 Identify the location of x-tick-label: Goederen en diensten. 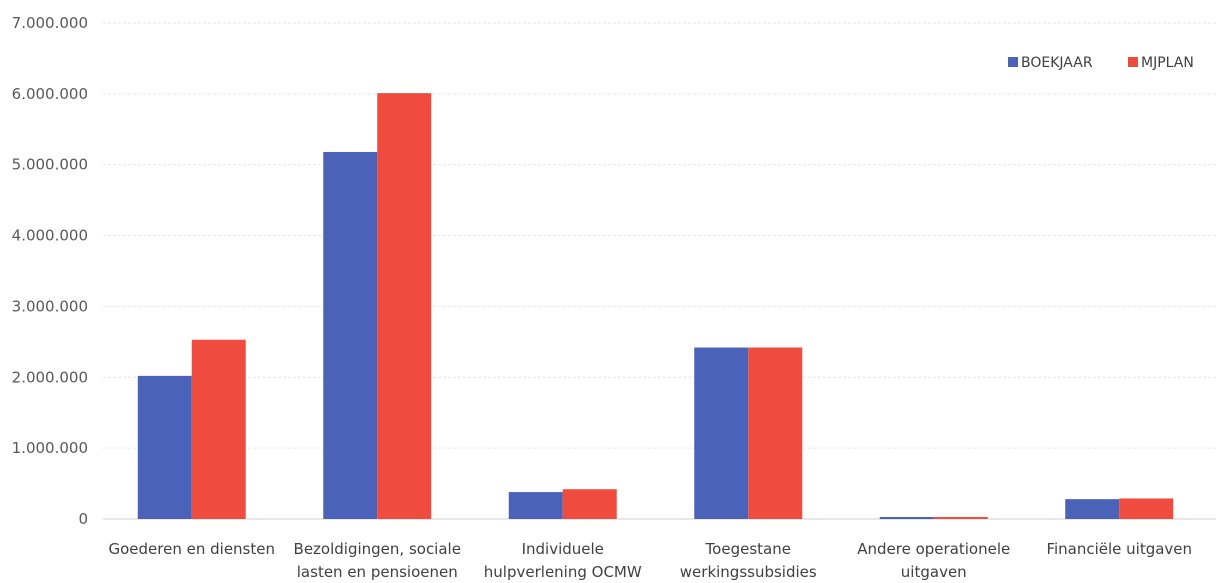
(192, 549).